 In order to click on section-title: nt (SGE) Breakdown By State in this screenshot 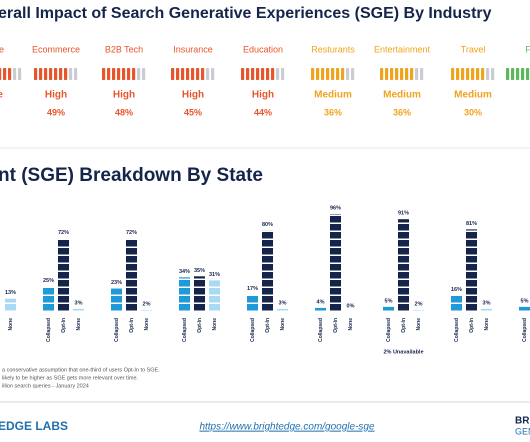, I will do `click(131, 175)`.